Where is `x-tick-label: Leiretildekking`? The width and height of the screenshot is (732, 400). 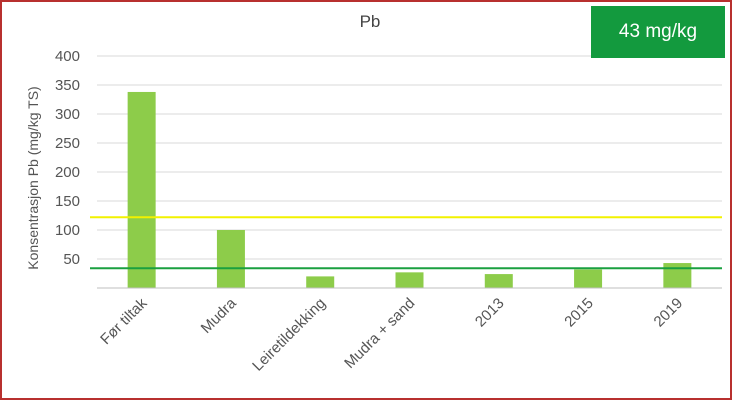 x-tick-label: Leiretildekking is located at coordinates (289, 335).